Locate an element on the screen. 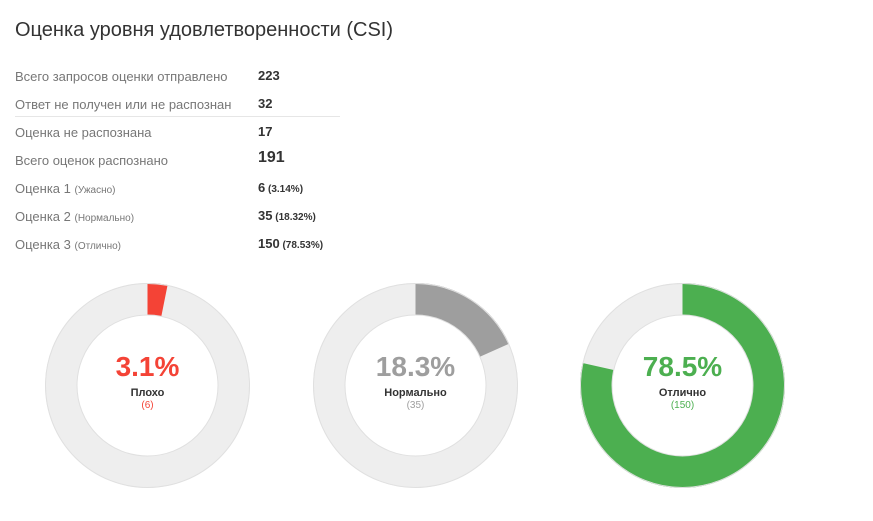 The width and height of the screenshot is (873, 521). donut-center: 78.5% Отлично (150) is located at coordinates (682, 385).